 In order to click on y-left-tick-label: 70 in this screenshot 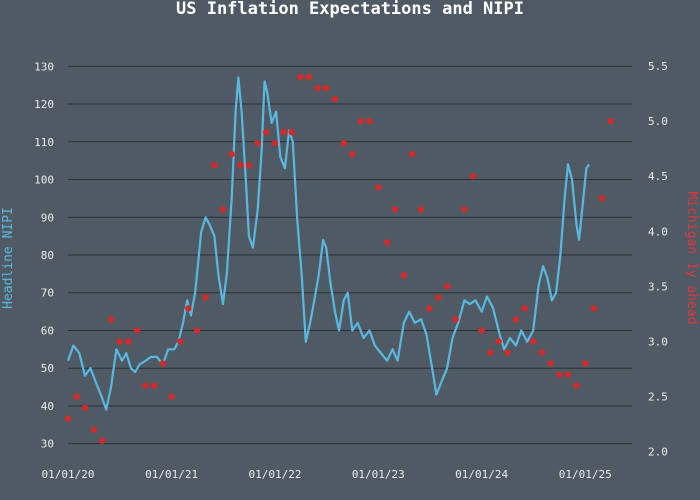, I will do `click(47, 293)`.